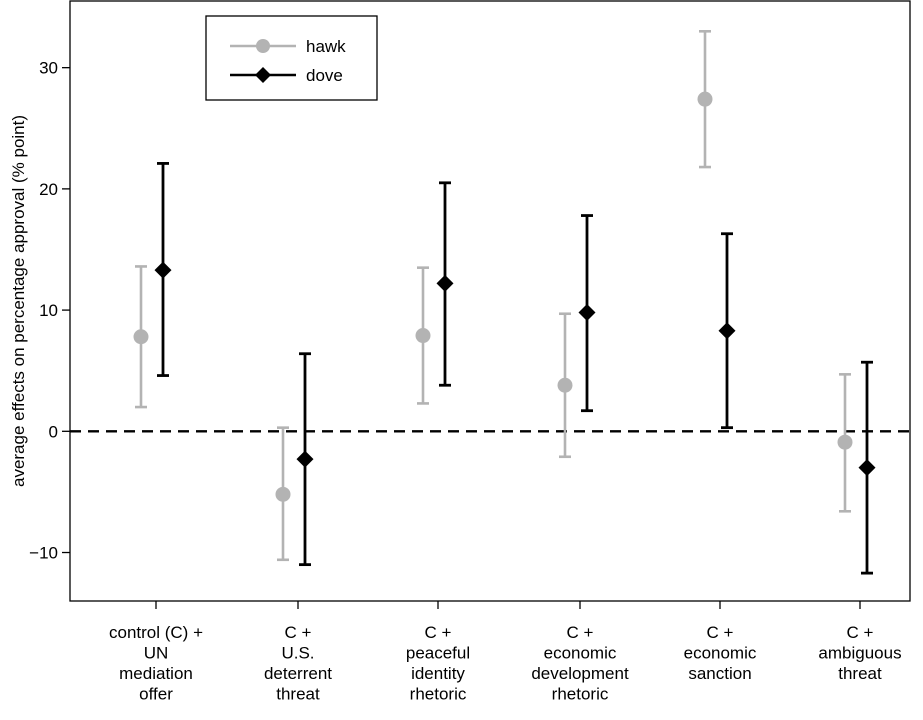 The width and height of the screenshot is (923, 720). What do you see at coordinates (297, 653) in the screenshot?
I see `x-tick-label-line: U.S.` at bounding box center [297, 653].